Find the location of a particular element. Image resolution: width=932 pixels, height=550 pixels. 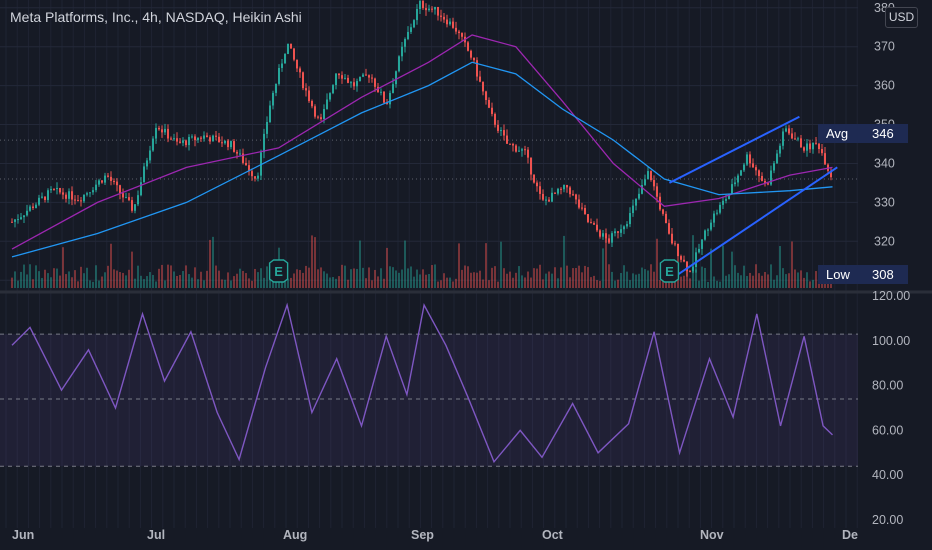

x-tick-label: Jun is located at coordinates (23, 535).